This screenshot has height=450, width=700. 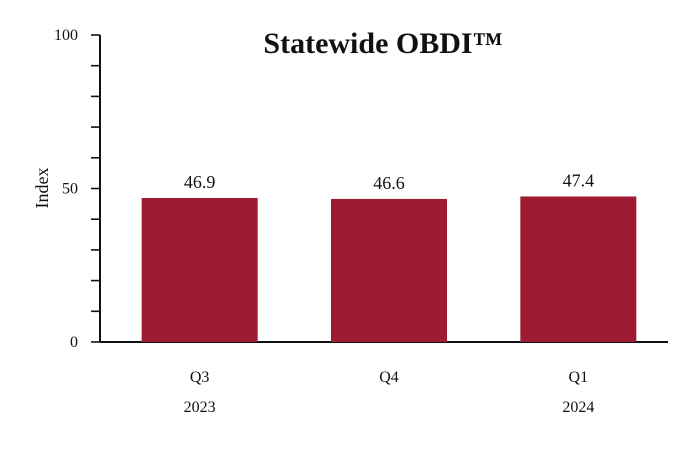 What do you see at coordinates (200, 377) in the screenshot?
I see `x-tick-label: Q3` at bounding box center [200, 377].